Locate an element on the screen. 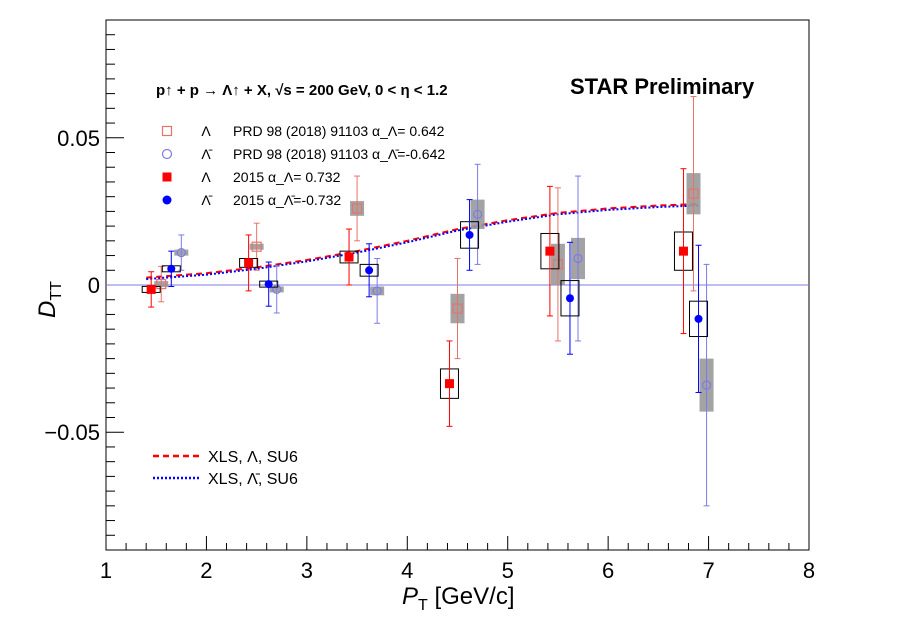  y-tick-label: 0.05 is located at coordinates (78, 138).